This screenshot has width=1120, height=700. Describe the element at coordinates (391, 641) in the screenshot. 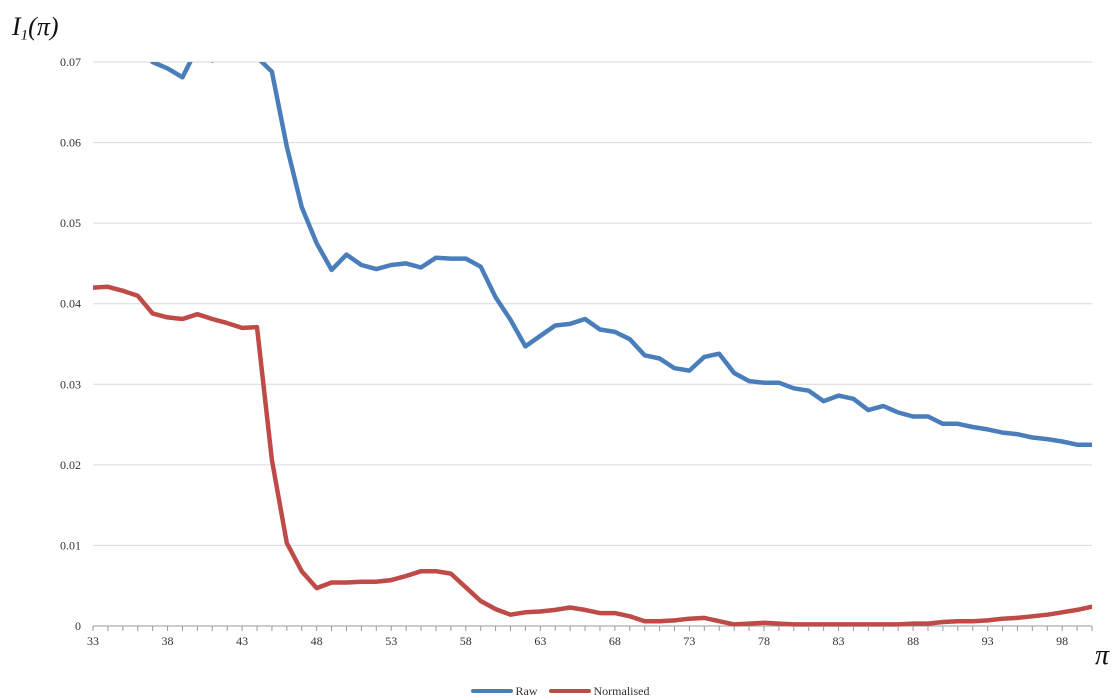

I see `x-tick-label: 53` at that location.